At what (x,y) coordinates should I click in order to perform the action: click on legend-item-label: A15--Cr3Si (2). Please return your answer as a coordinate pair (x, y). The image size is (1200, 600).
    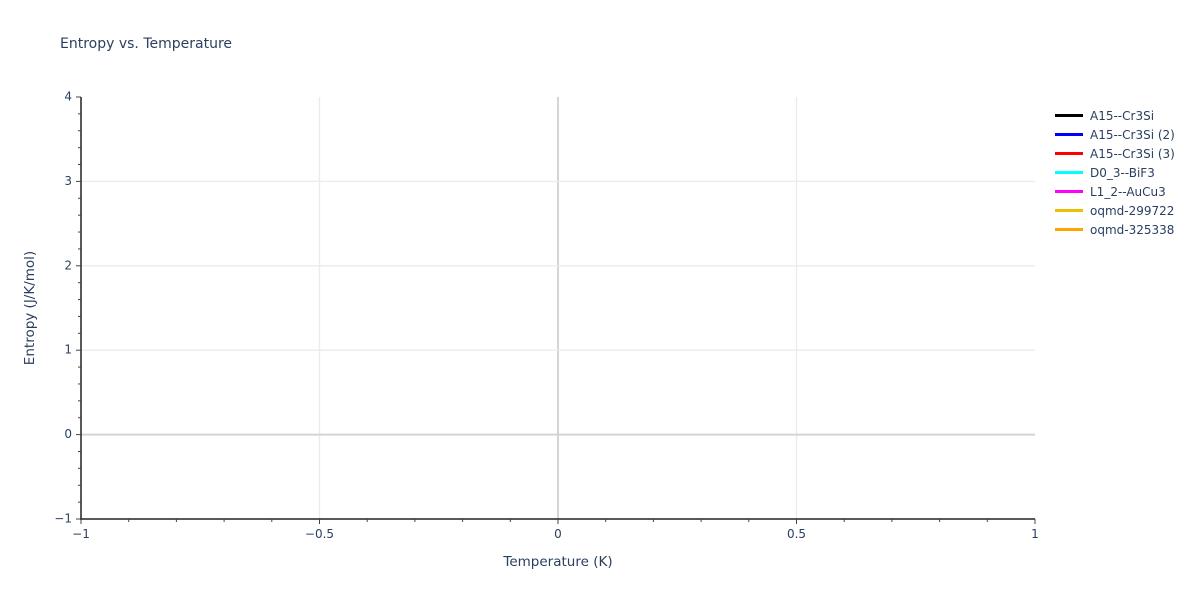
    Looking at the image, I should click on (1132, 134).